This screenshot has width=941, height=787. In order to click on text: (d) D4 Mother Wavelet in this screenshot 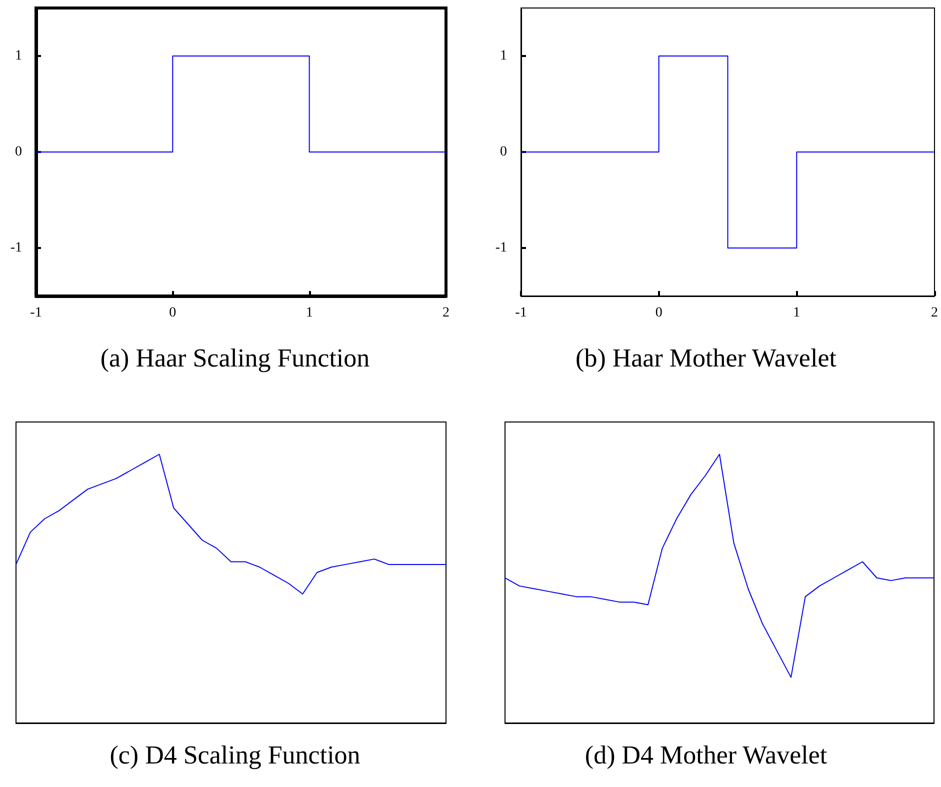, I will do `click(706, 755)`.